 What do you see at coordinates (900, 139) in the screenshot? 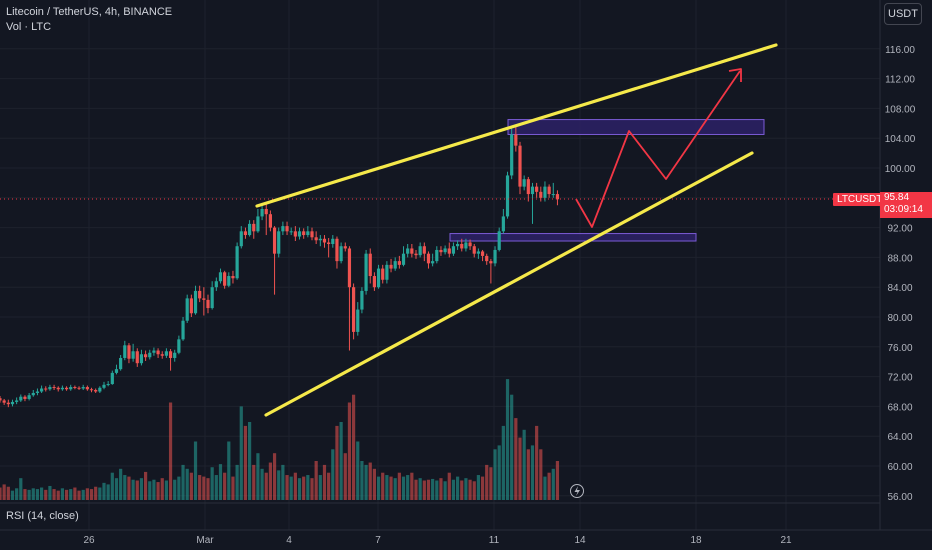
I see `y-tick-label: 104.00` at bounding box center [900, 139].